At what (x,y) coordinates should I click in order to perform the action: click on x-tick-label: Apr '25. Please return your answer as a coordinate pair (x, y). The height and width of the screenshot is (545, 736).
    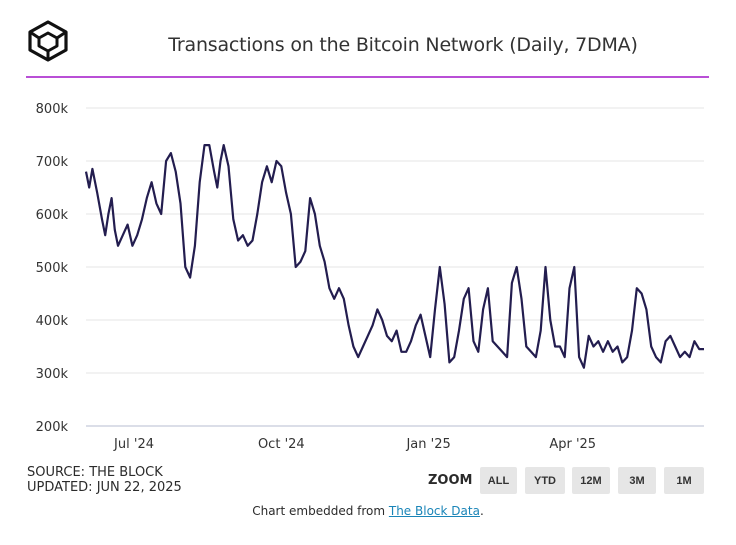
    Looking at the image, I should click on (572, 444).